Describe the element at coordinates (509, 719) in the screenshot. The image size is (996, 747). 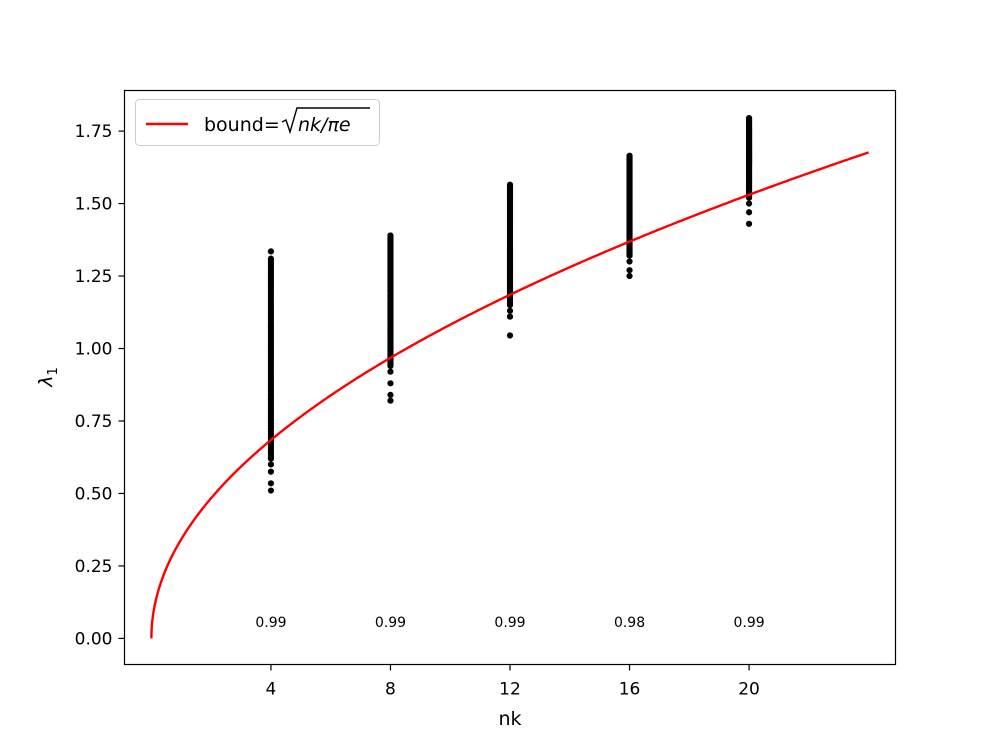
I see `x-axis-label: nk` at that location.